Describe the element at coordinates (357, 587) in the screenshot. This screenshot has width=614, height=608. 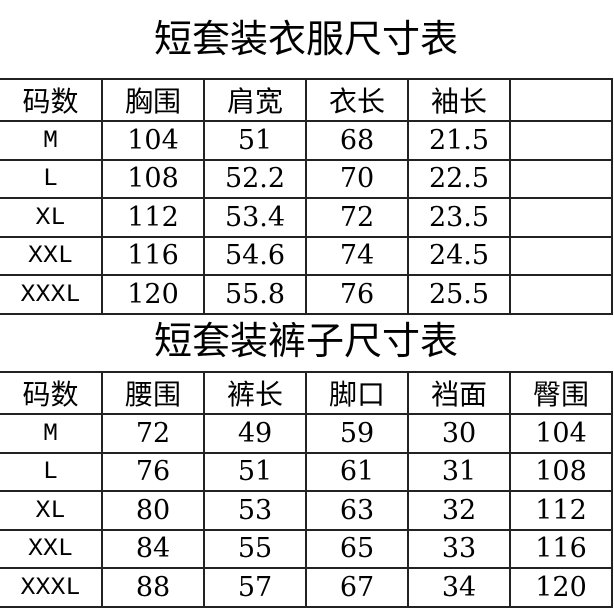
I see `measurement-cell: 67` at that location.